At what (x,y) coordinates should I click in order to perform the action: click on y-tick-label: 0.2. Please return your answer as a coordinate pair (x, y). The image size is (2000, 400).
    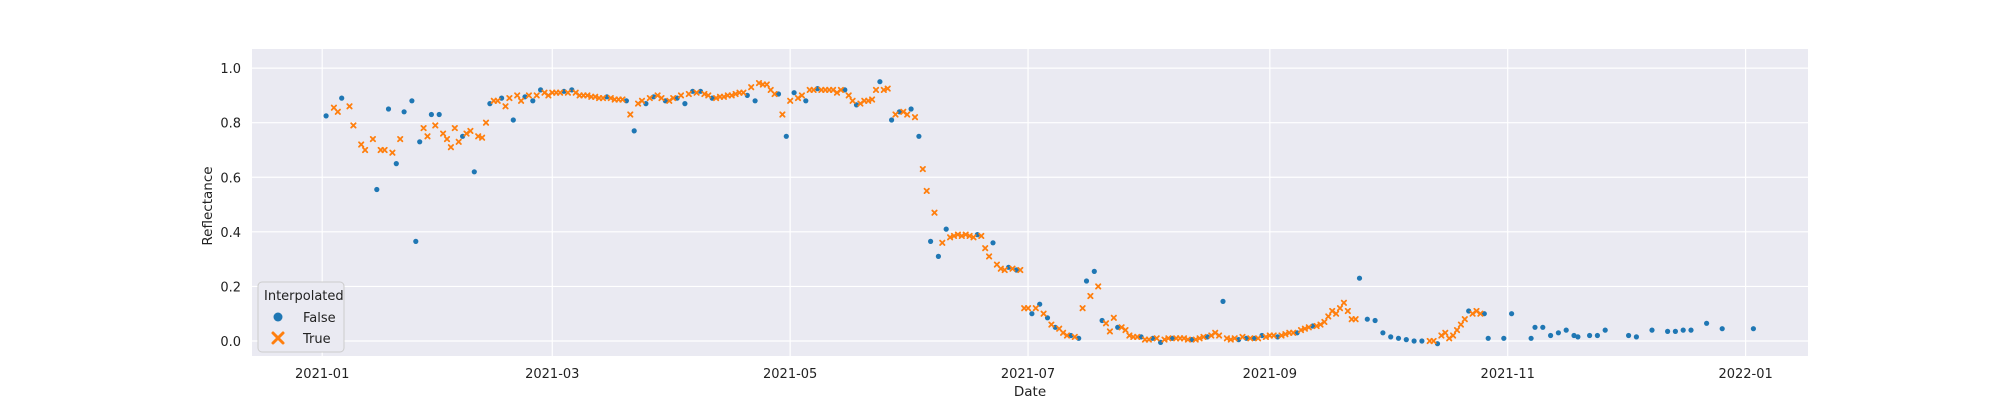
    Looking at the image, I should click on (230, 287).